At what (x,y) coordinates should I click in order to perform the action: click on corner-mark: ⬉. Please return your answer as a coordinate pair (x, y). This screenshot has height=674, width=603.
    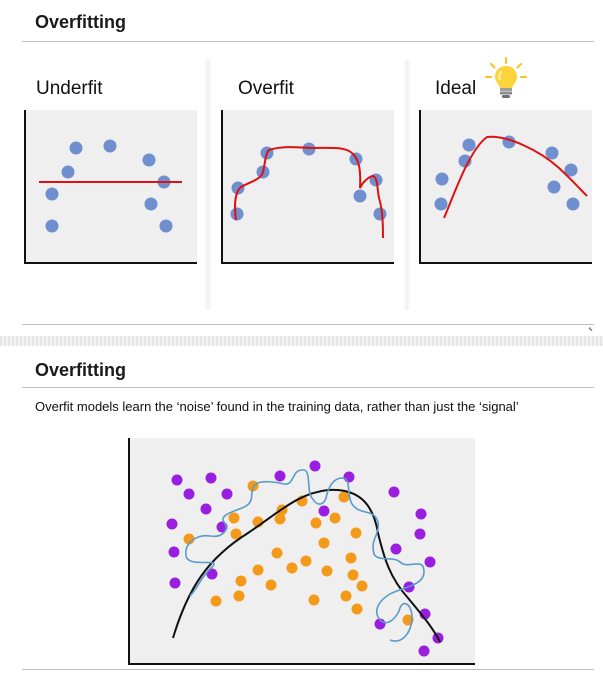
    Looking at the image, I should click on (591, 330).